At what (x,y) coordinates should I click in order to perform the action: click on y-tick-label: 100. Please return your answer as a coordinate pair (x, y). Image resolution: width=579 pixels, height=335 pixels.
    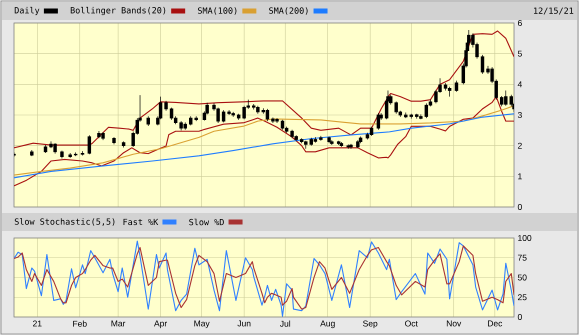
    Looking at the image, I should click on (525, 238).